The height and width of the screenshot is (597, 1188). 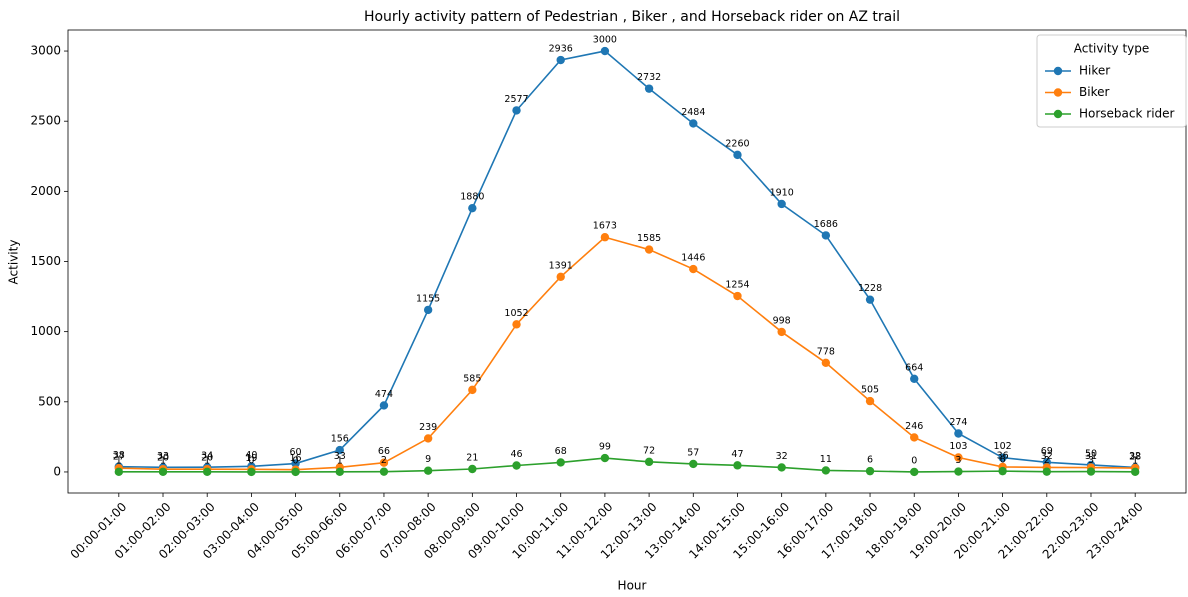 What do you see at coordinates (826, 351) in the screenshot?
I see `value-label: 778` at bounding box center [826, 351].